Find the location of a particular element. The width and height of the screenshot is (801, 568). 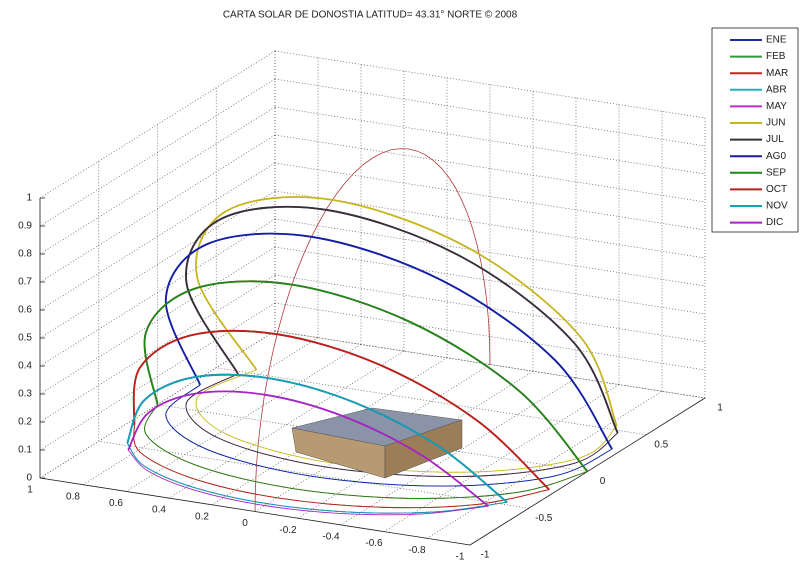

x-tick-label: -0.8 is located at coordinates (417, 550).